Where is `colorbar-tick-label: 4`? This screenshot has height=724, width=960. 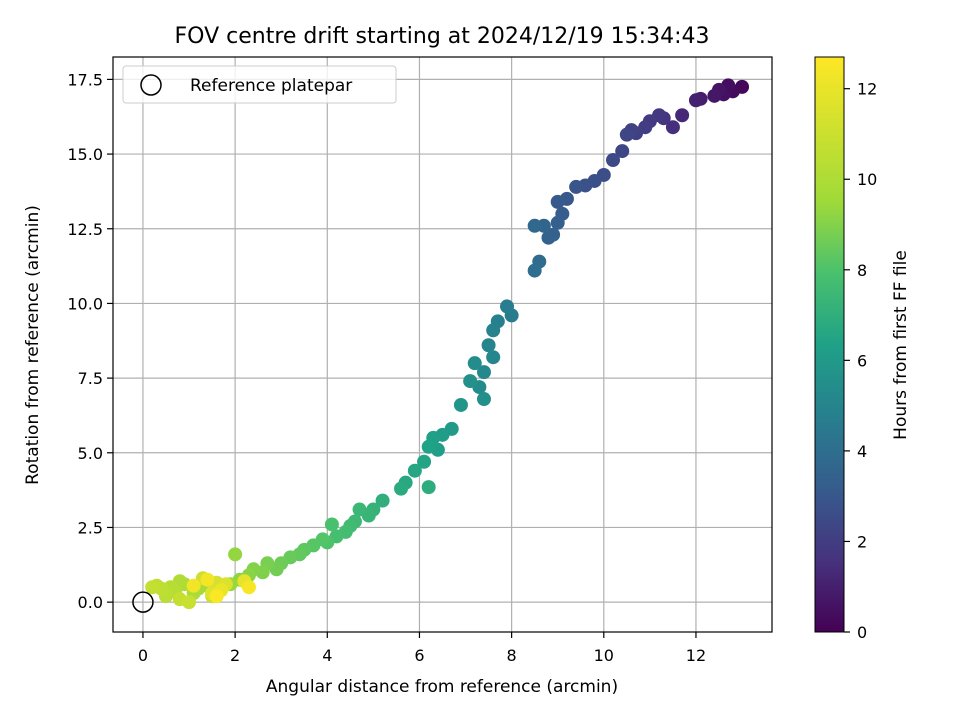 colorbar-tick-label: 4 is located at coordinates (862, 451).